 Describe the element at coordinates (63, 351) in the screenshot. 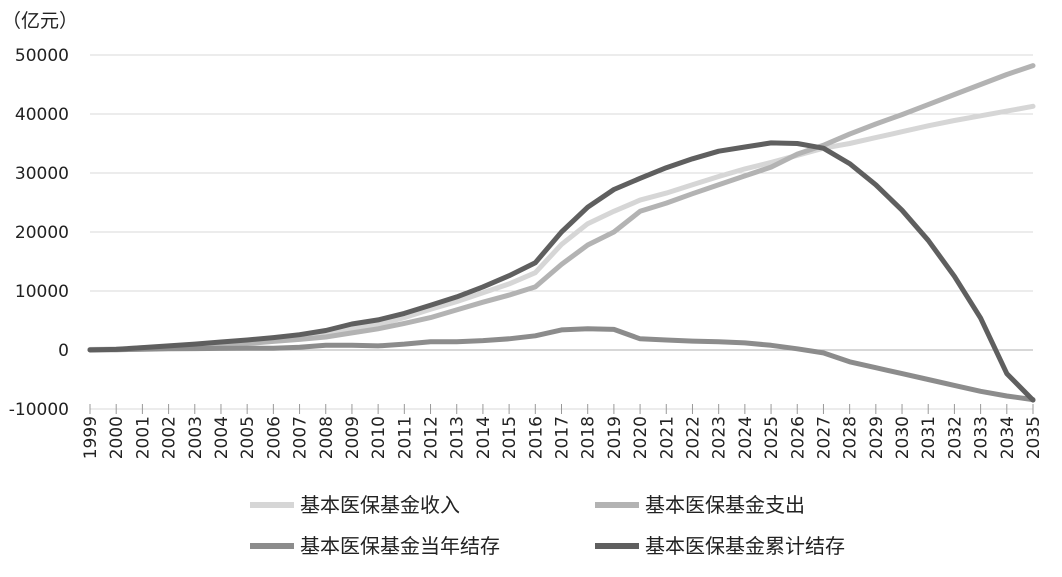

I see `y-tick-label: 0` at that location.